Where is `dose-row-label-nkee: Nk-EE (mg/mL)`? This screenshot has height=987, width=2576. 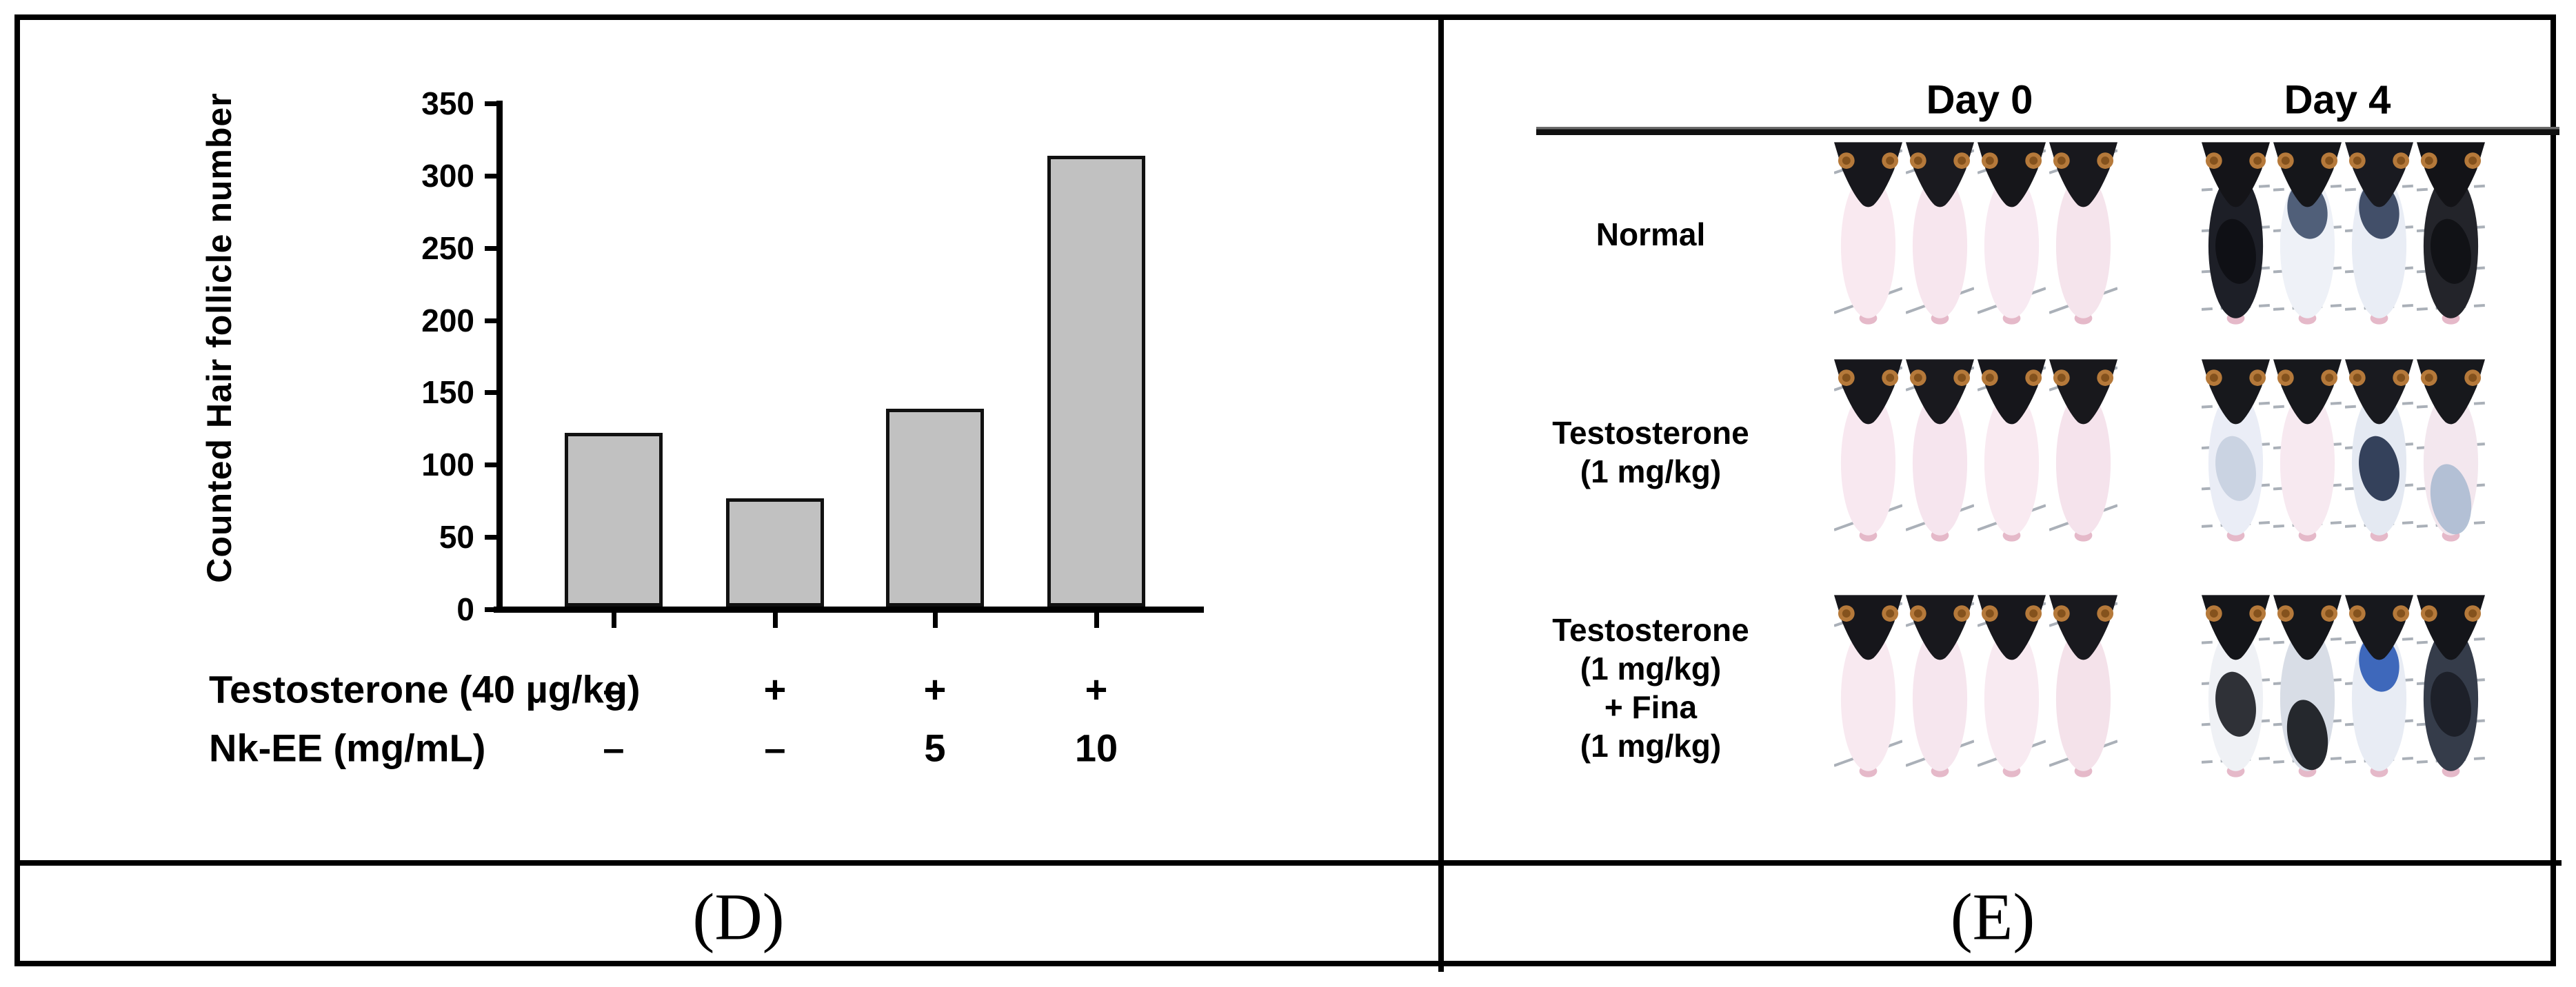
dose-row-label-nkee: Nk-EE (mg/mL) is located at coordinates (347, 748).